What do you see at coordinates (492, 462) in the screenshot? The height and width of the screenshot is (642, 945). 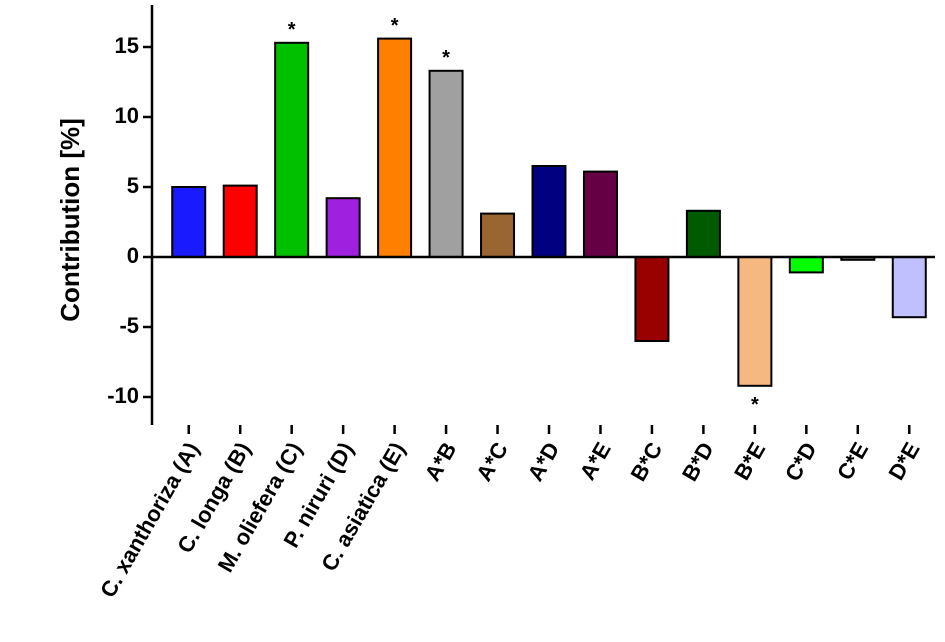 I see `x-tick-label: A*C` at bounding box center [492, 462].